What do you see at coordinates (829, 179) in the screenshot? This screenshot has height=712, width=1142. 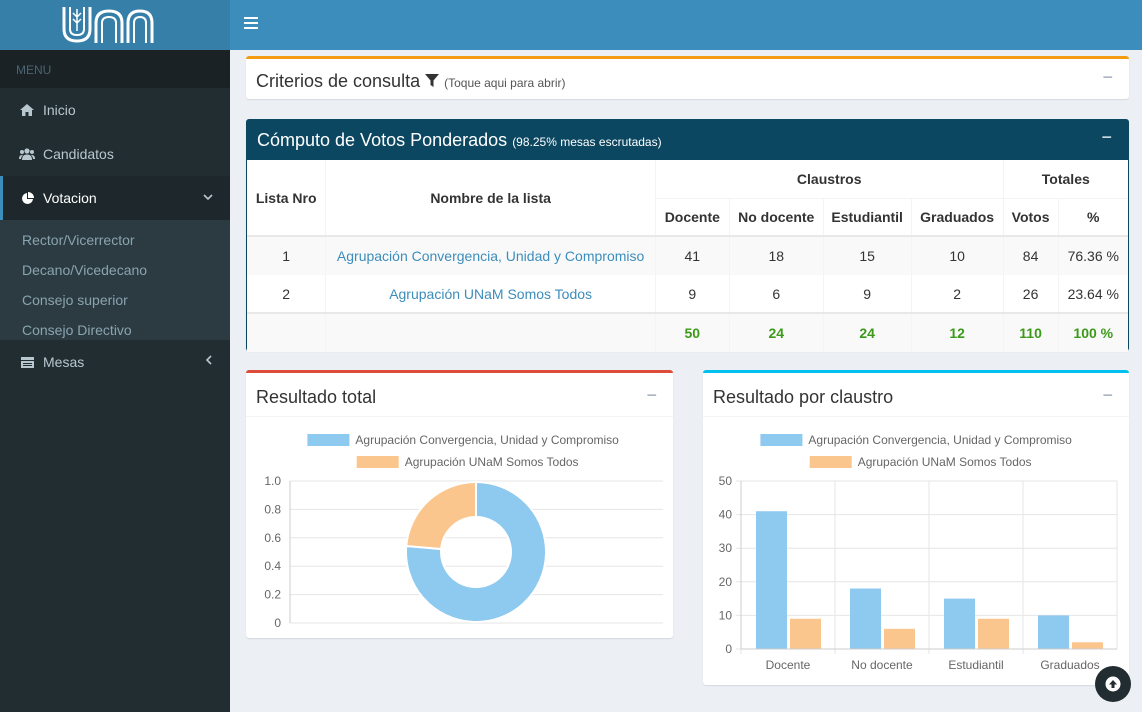 I see `th-claustros: Claustros` at bounding box center [829, 179].